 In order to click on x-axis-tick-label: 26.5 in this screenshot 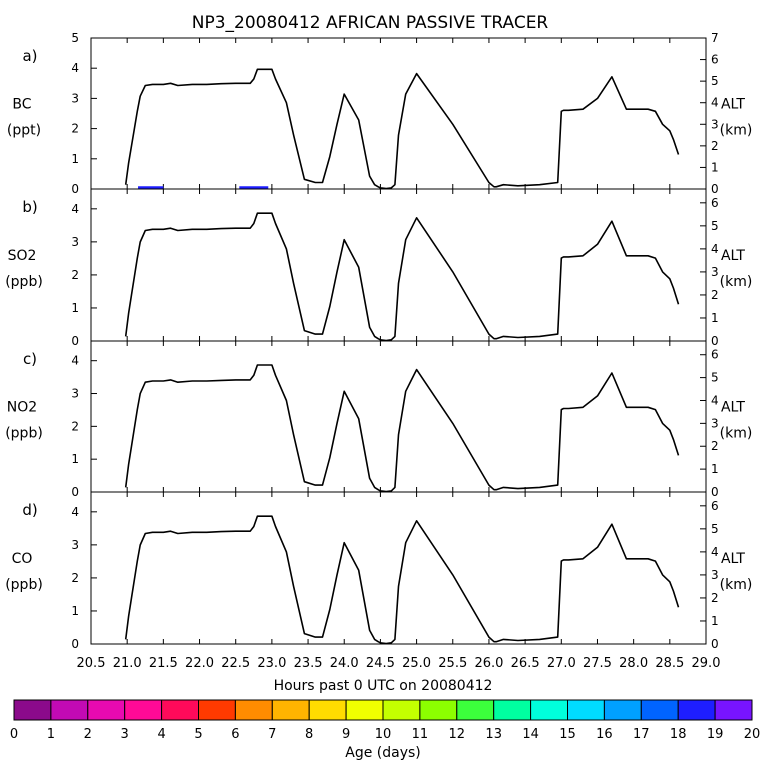, I will do `click(525, 663)`.